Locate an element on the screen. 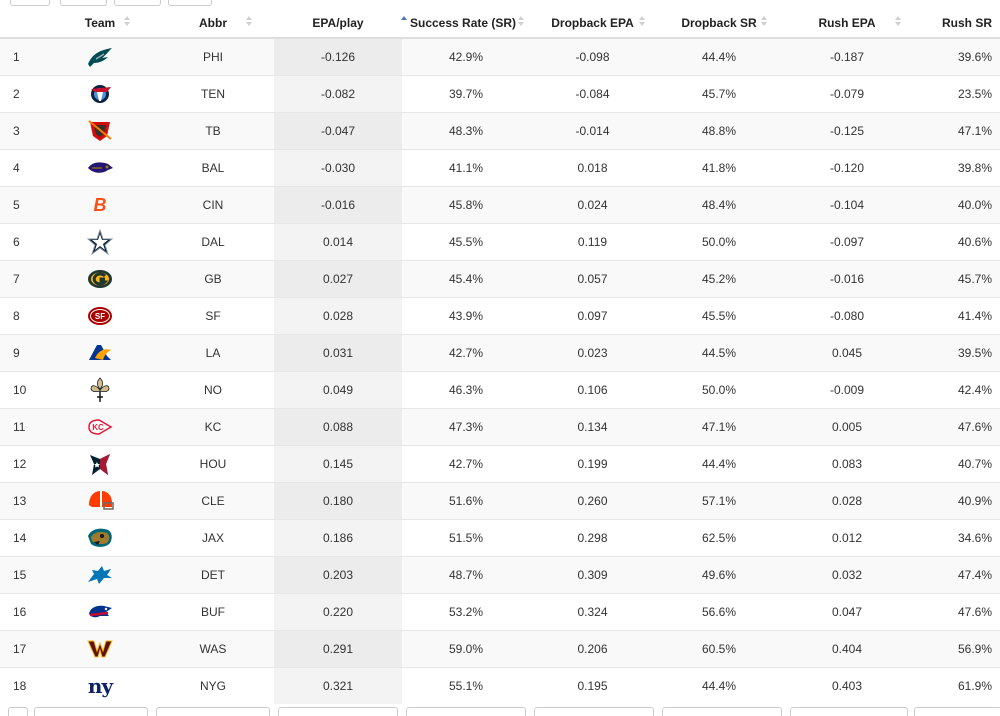  rush-epa-cell: 0.005 is located at coordinates (847, 427).